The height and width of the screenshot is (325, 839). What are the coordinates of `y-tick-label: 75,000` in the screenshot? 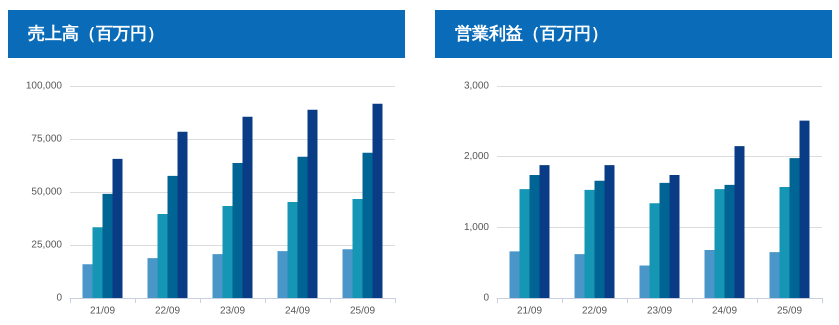 It's located at (46, 139).